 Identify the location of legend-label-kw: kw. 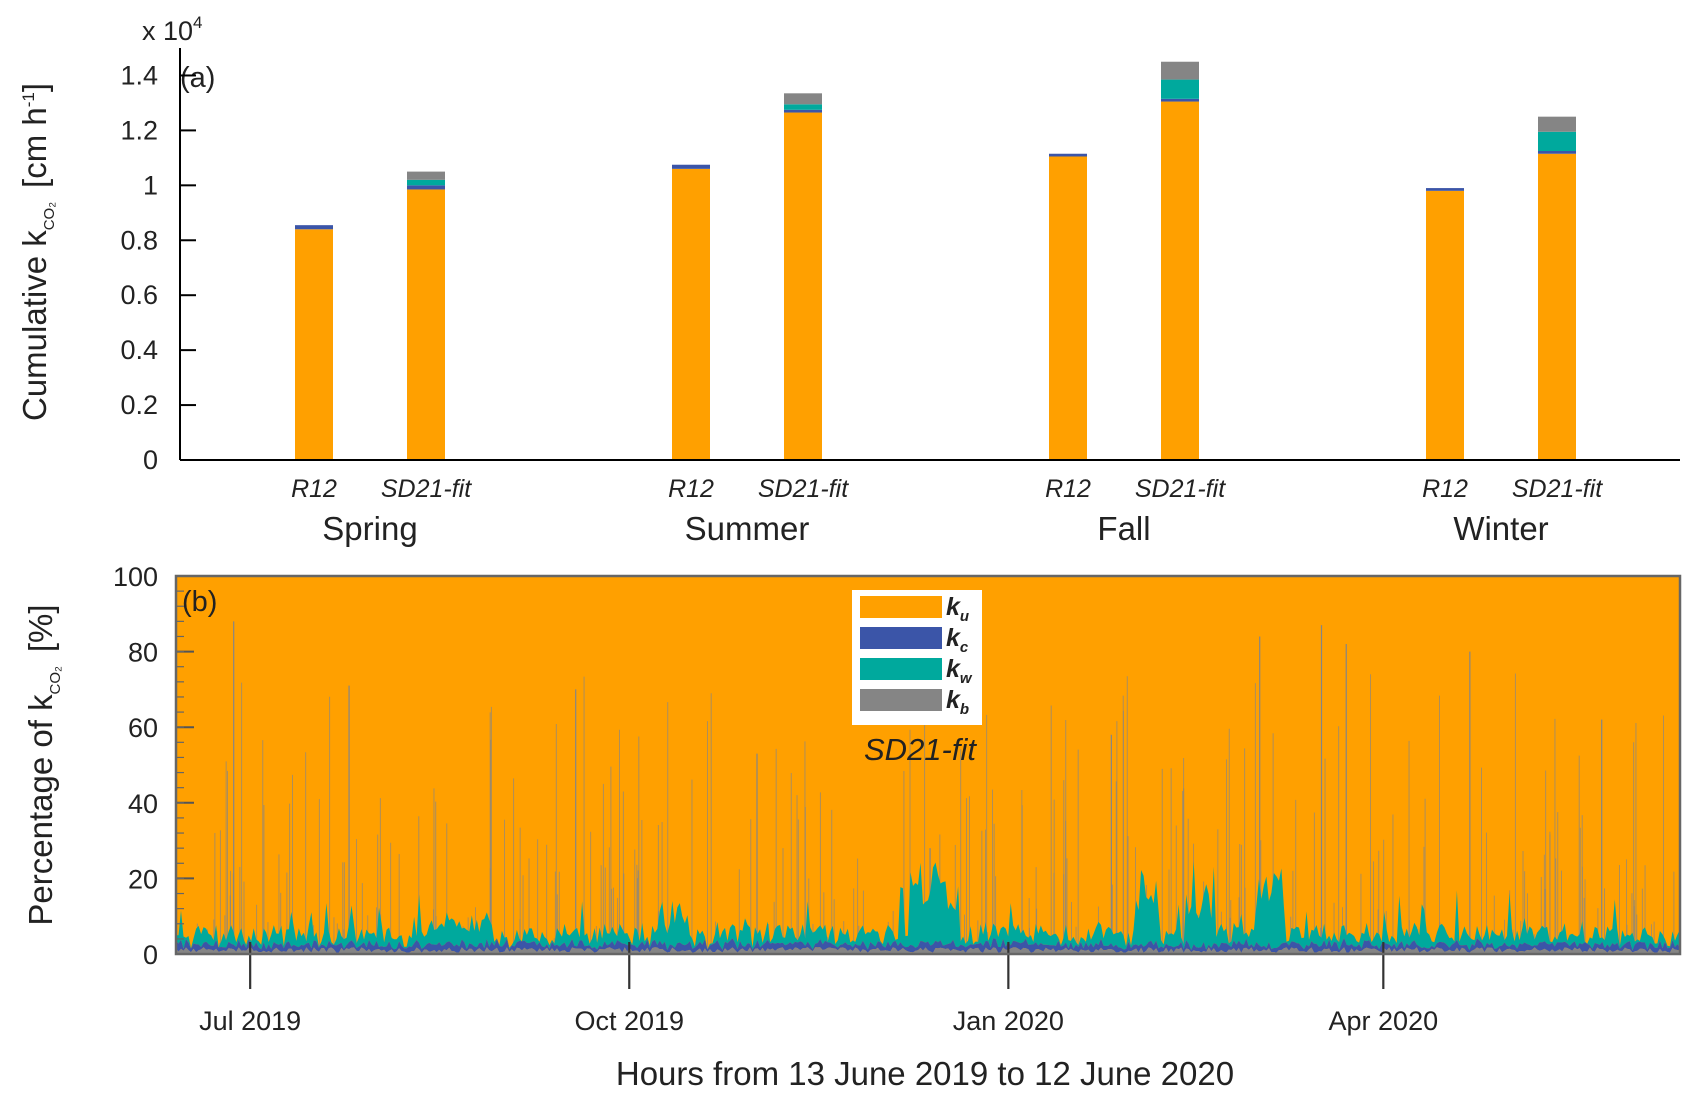
(959, 671).